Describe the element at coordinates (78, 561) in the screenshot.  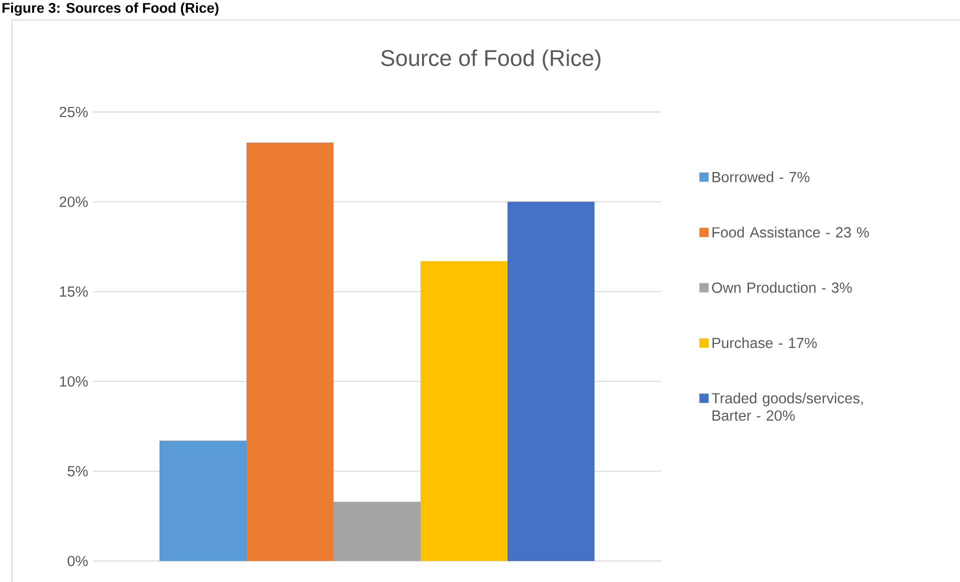
I see `y-tick-label: 0%` at that location.